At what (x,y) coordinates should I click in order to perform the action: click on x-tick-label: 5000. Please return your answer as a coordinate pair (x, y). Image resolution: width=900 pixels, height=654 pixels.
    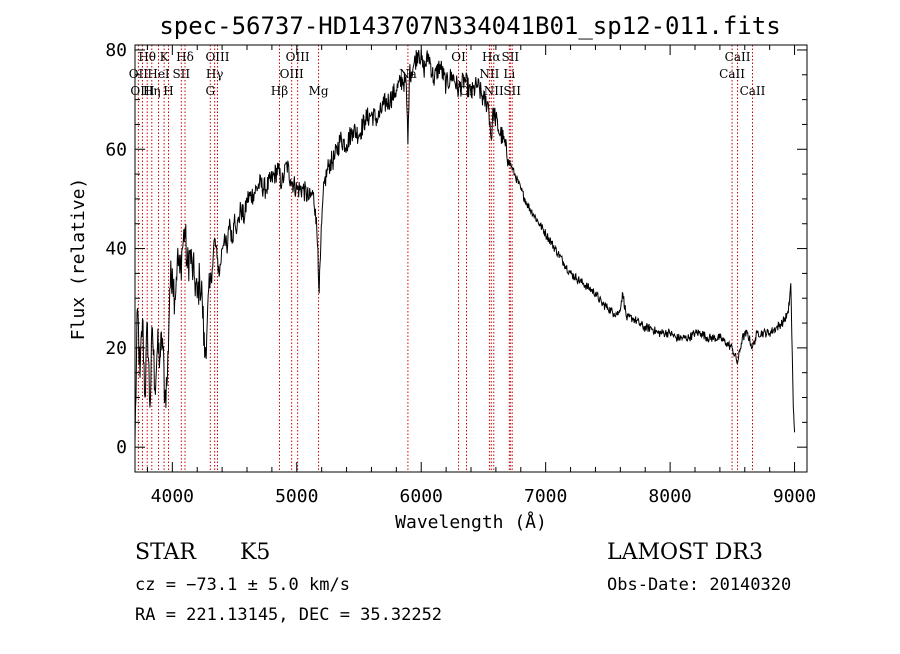
    Looking at the image, I should click on (296, 496).